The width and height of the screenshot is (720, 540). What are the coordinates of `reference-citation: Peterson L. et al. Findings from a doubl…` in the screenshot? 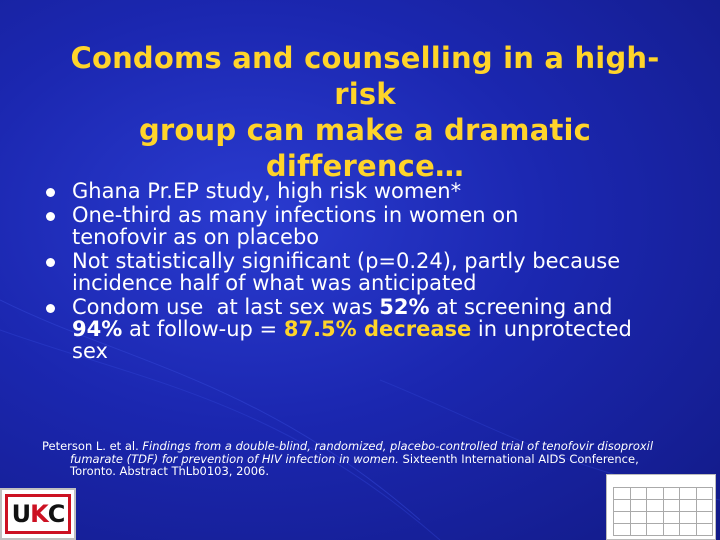 It's located at (367, 459).